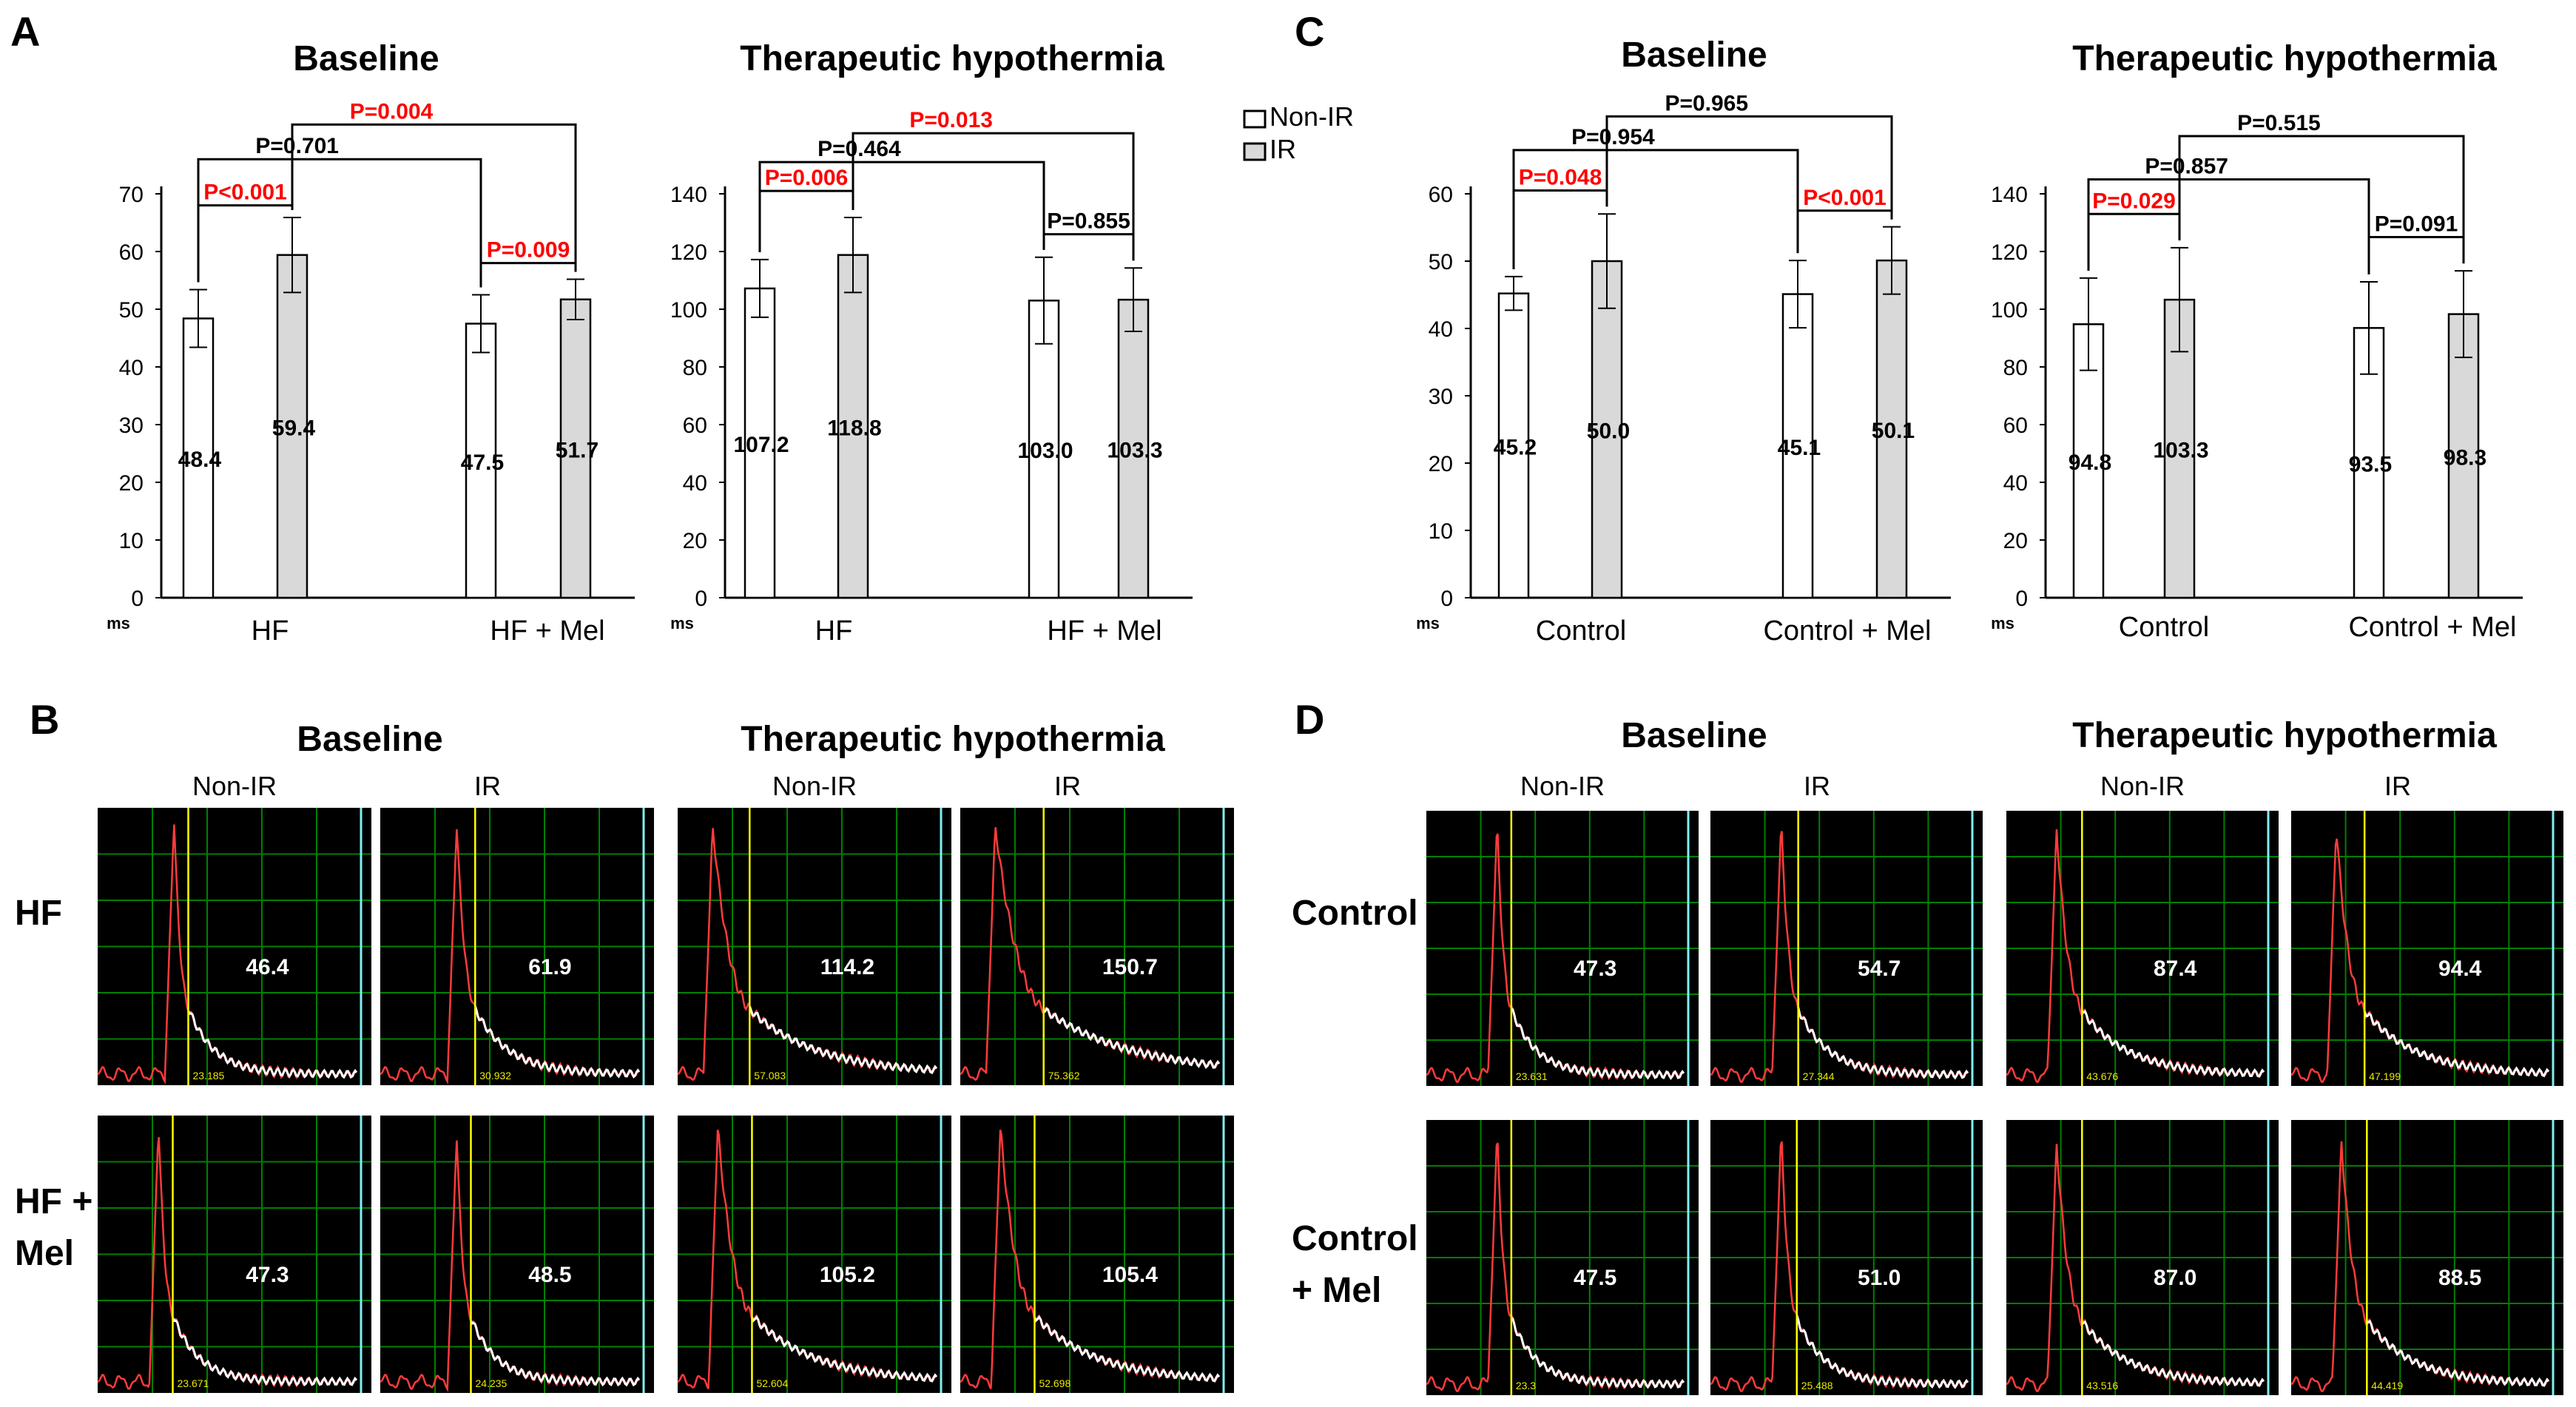 This screenshot has height=1407, width=2576. What do you see at coordinates (2134, 201) in the screenshot?
I see `p-value-label: P=0.029` at bounding box center [2134, 201].